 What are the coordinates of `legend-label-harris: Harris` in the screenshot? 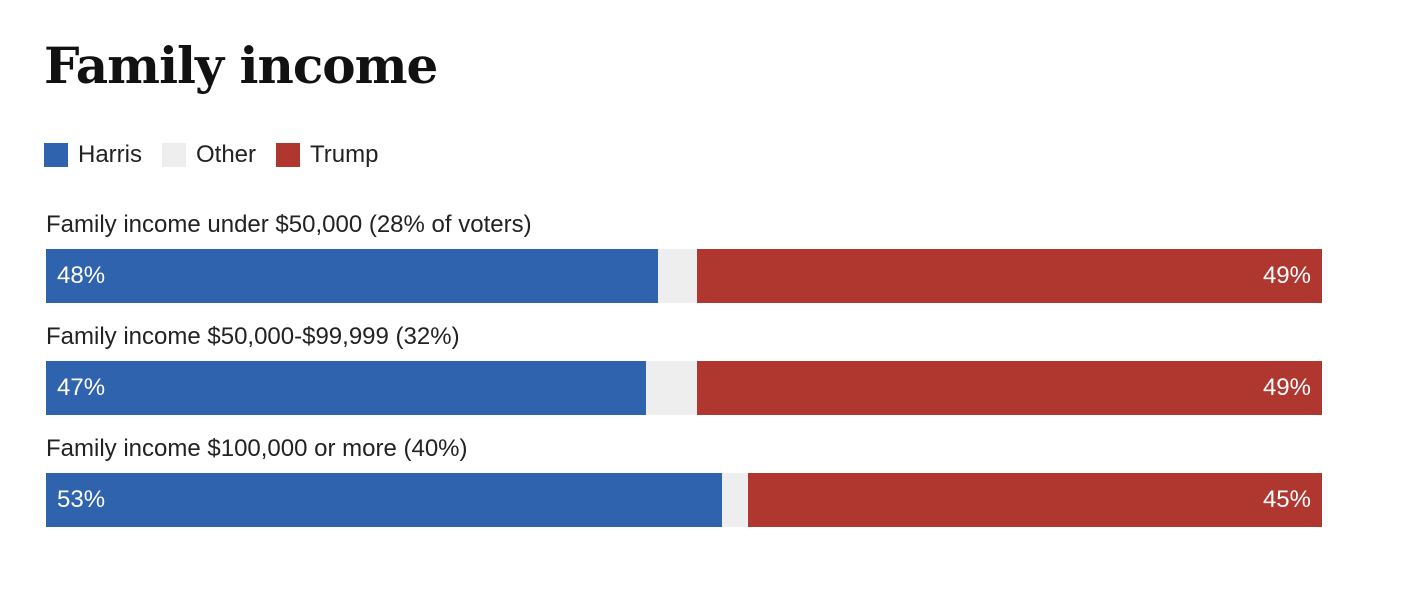 It's located at (110, 154).